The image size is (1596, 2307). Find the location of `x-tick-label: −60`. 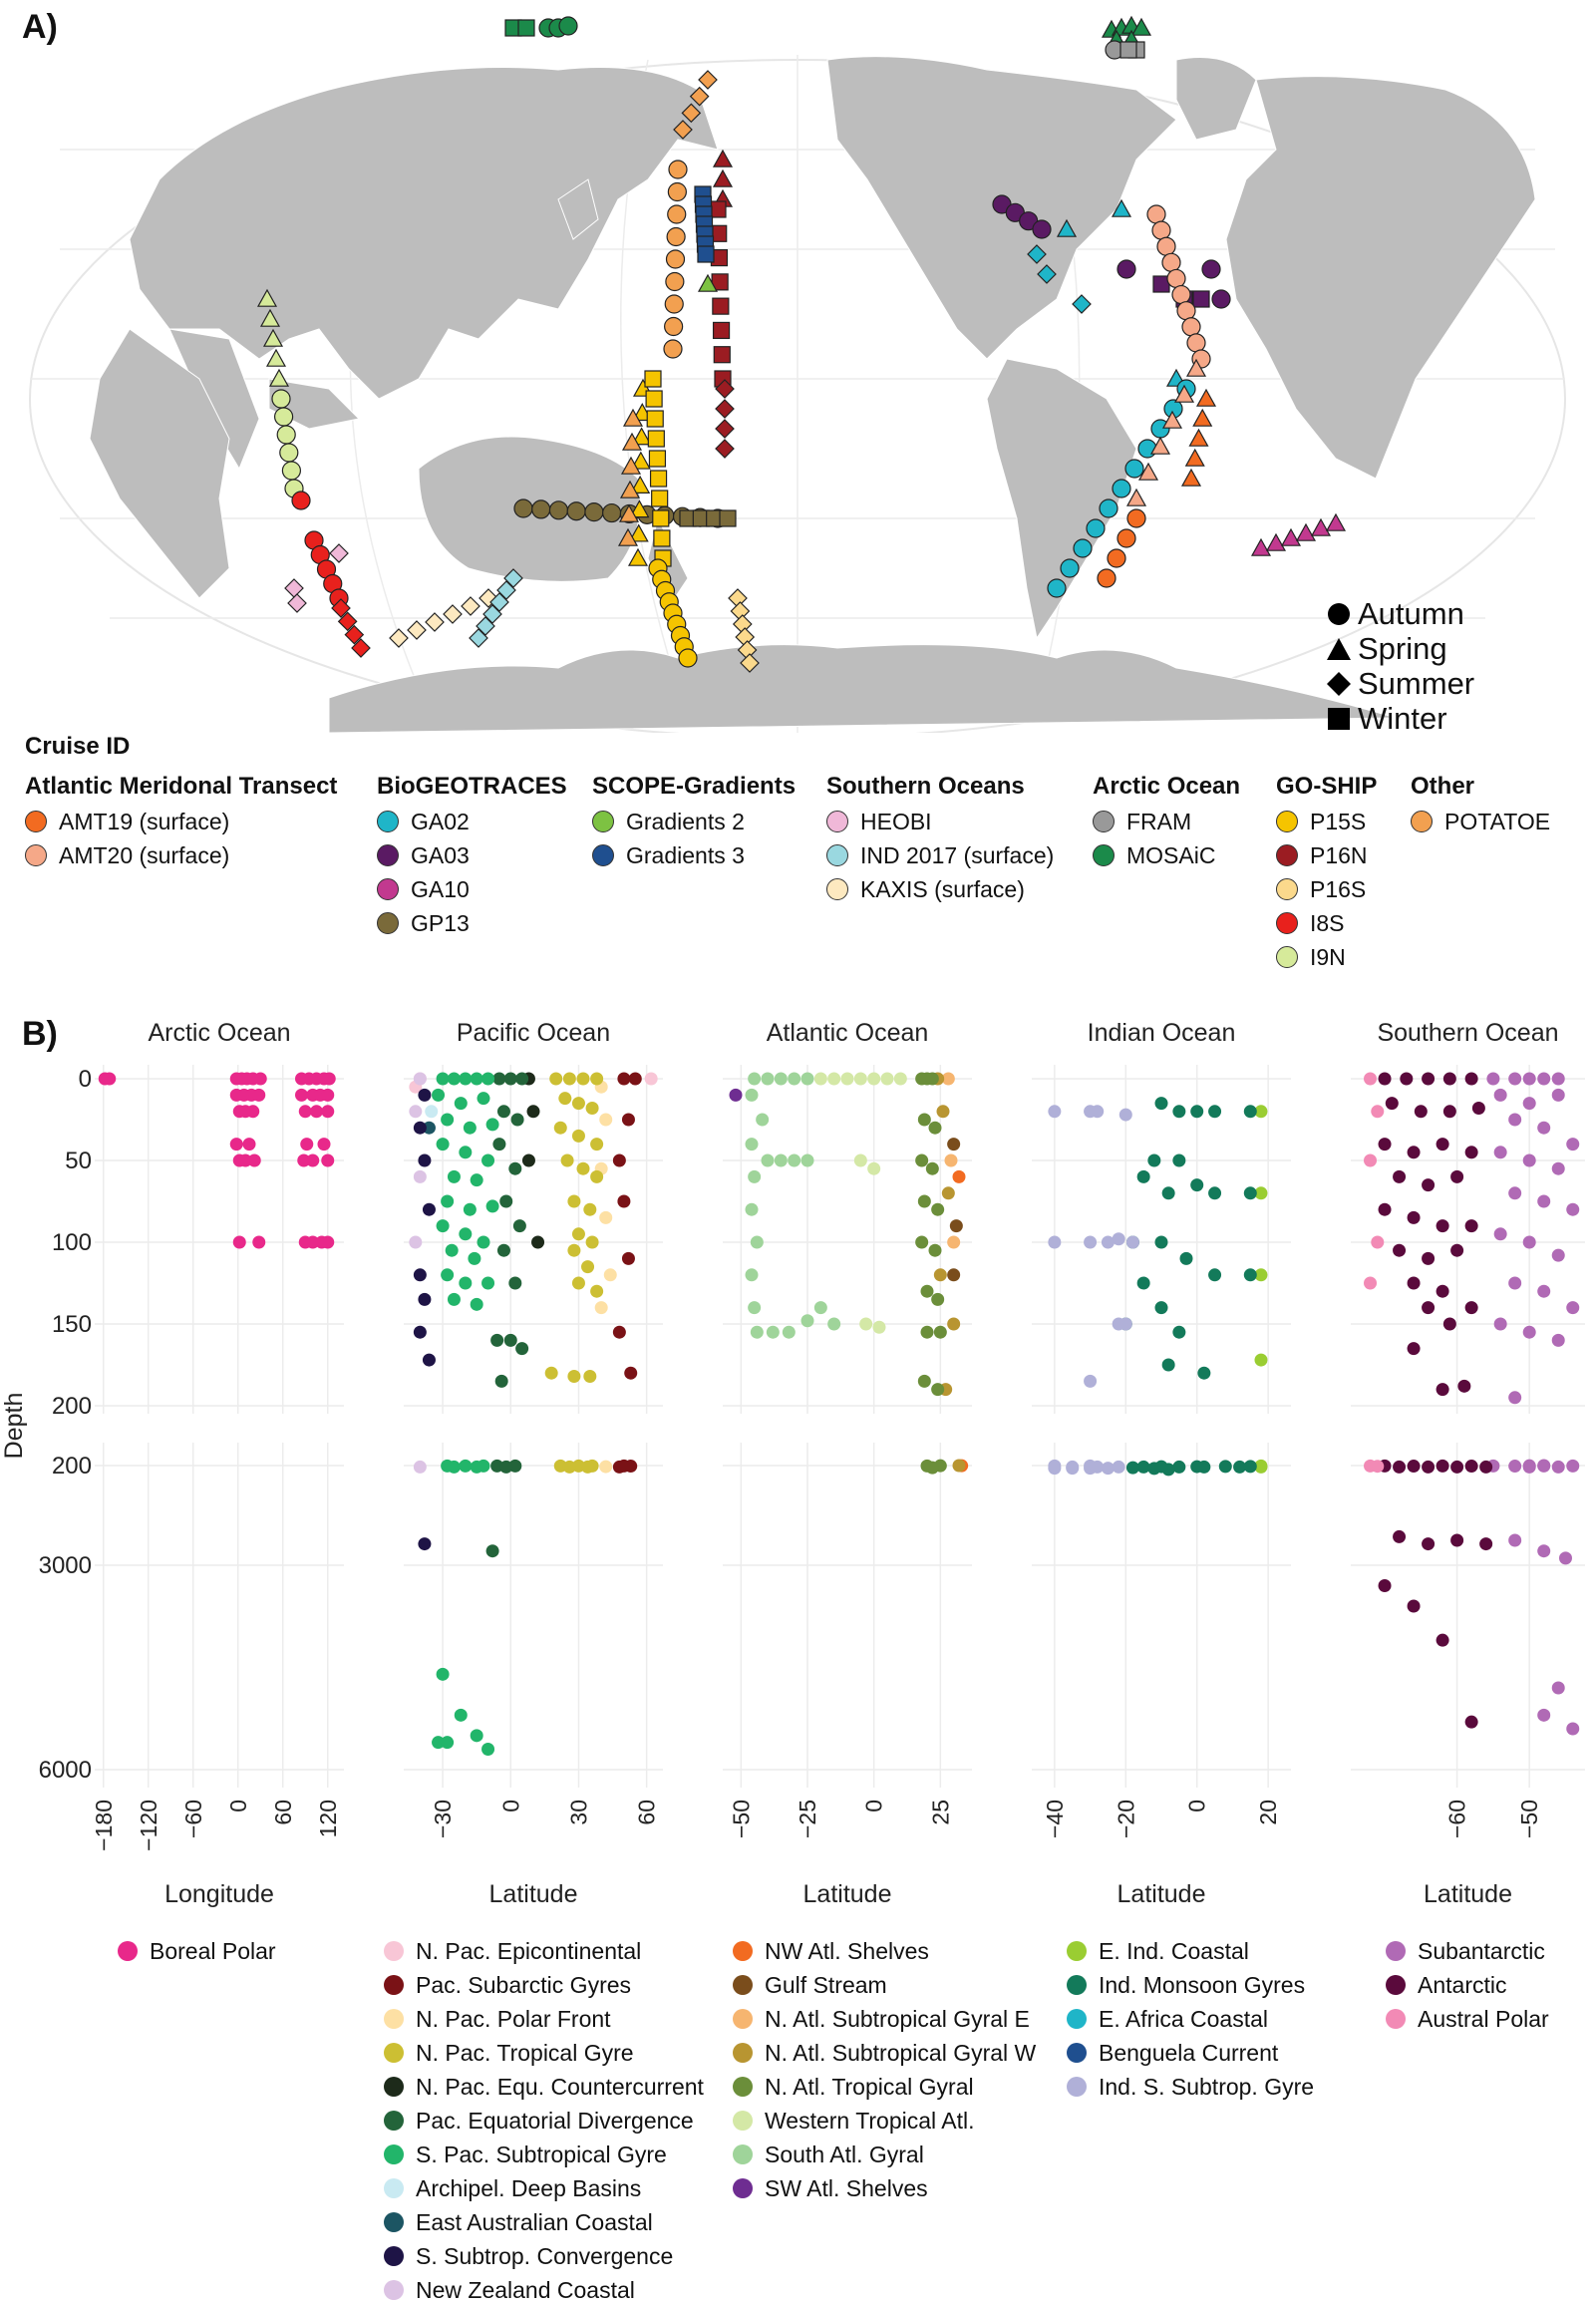

x-tick-label: −60 is located at coordinates (1457, 1819).